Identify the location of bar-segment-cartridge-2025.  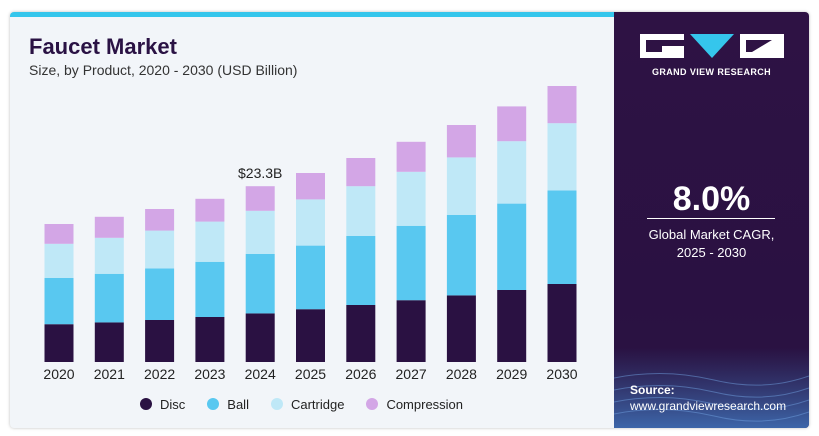
(310, 222).